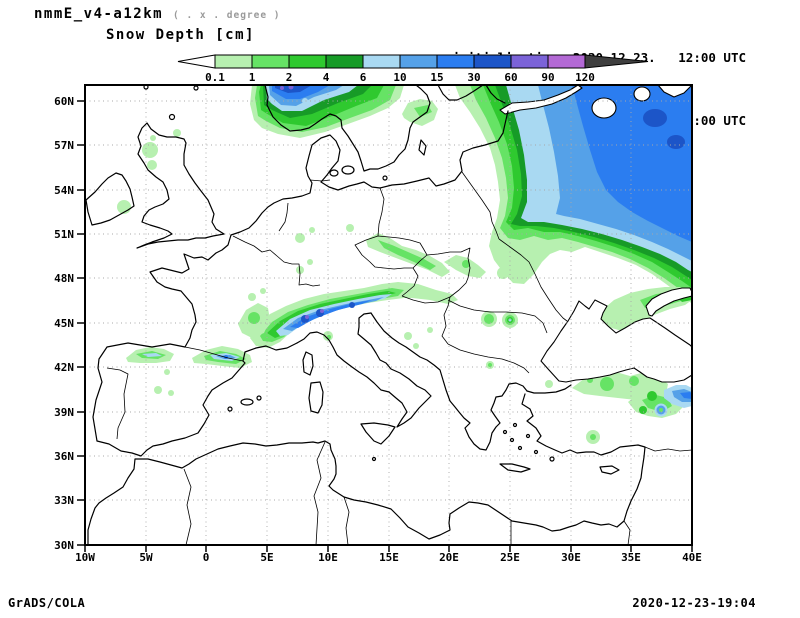 Image resolution: width=800 pixels, height=618 pixels. I want to click on lat-label: 30N, so click(64, 545).